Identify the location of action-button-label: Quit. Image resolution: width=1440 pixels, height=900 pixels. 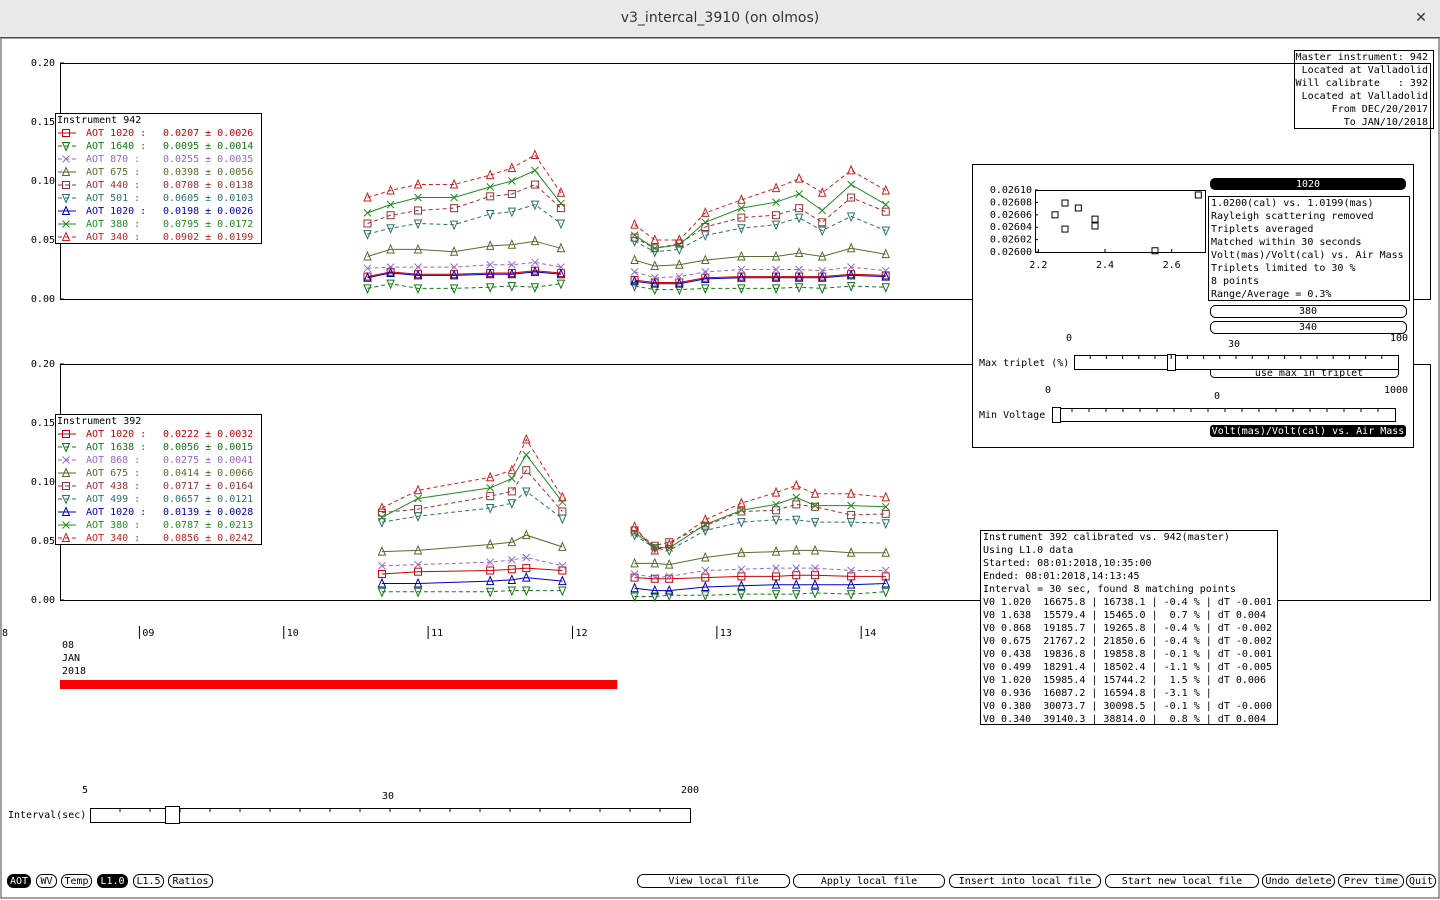
(1421, 881).